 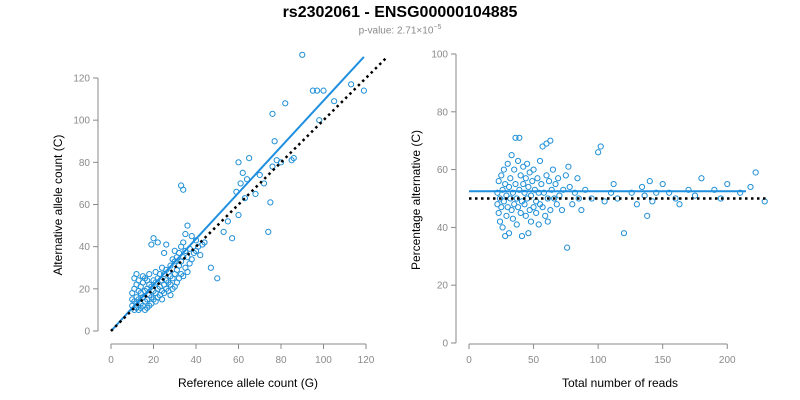 I want to click on x-tick-label: 120, so click(x=366, y=360).